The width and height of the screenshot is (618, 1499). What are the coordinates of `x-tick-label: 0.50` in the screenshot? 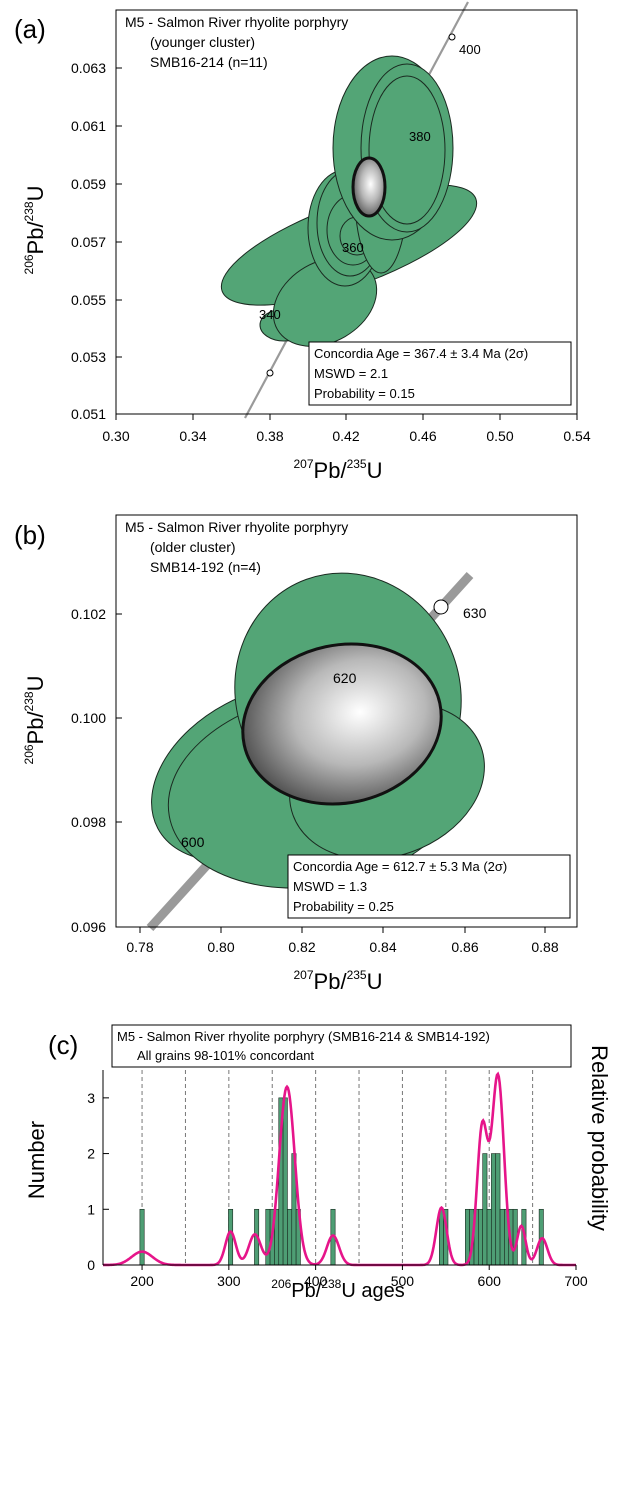 It's located at (499, 436).